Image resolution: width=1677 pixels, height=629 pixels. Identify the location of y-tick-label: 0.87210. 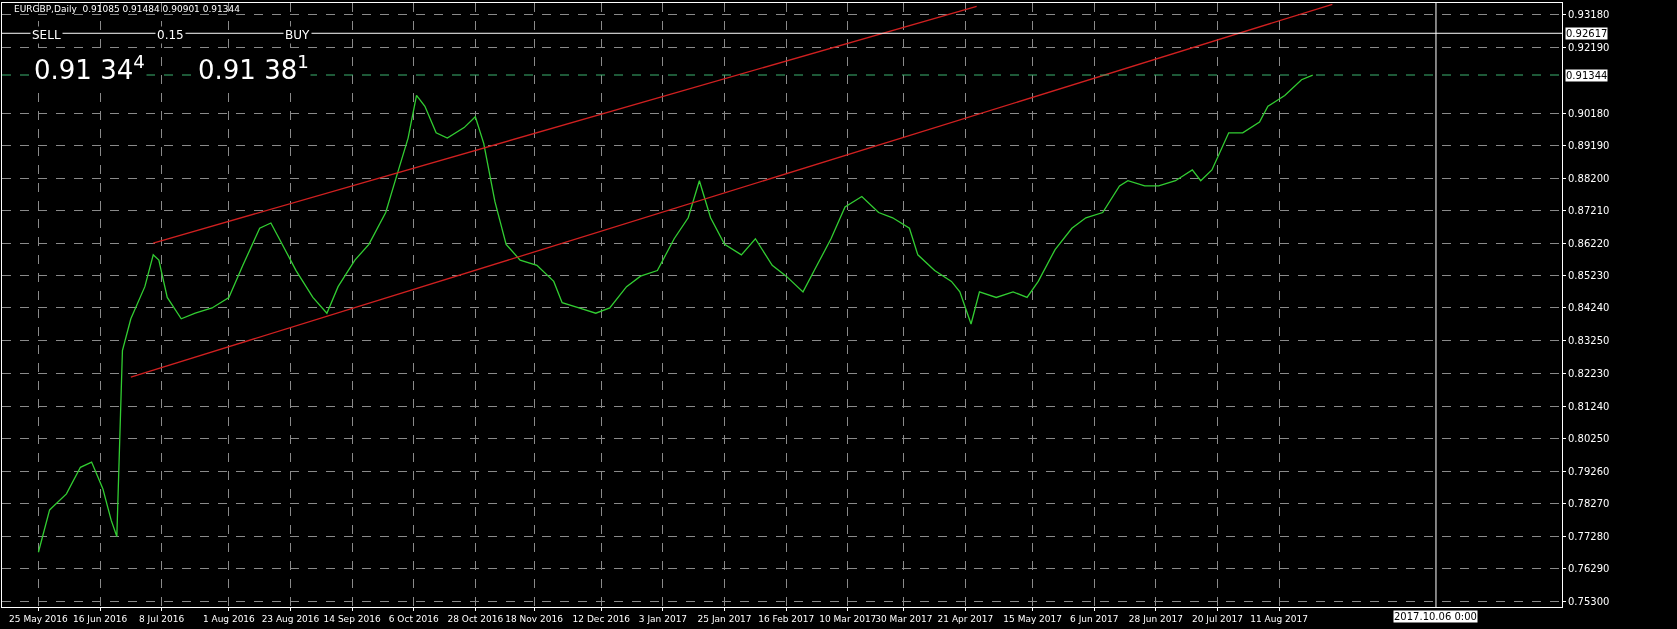
(1589, 211).